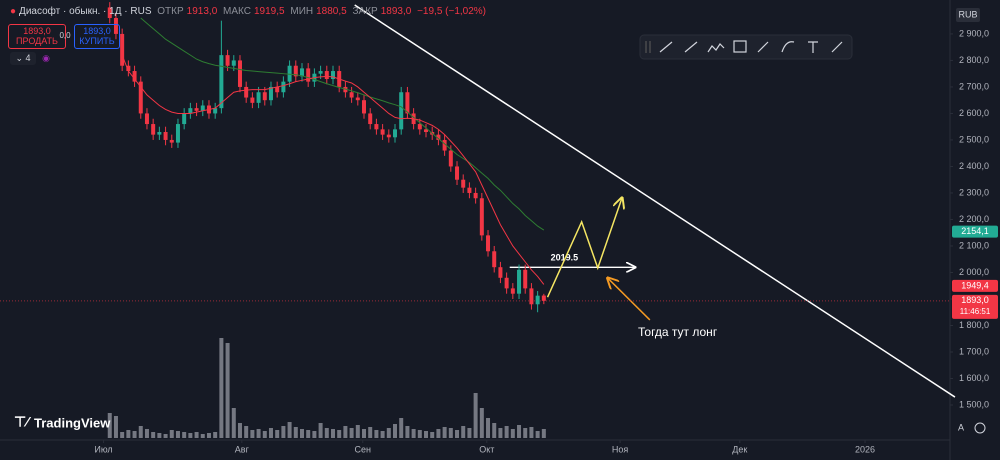 The image size is (1000, 460). What do you see at coordinates (242, 449) in the screenshot?
I see `x-tick-label: Авг` at bounding box center [242, 449].